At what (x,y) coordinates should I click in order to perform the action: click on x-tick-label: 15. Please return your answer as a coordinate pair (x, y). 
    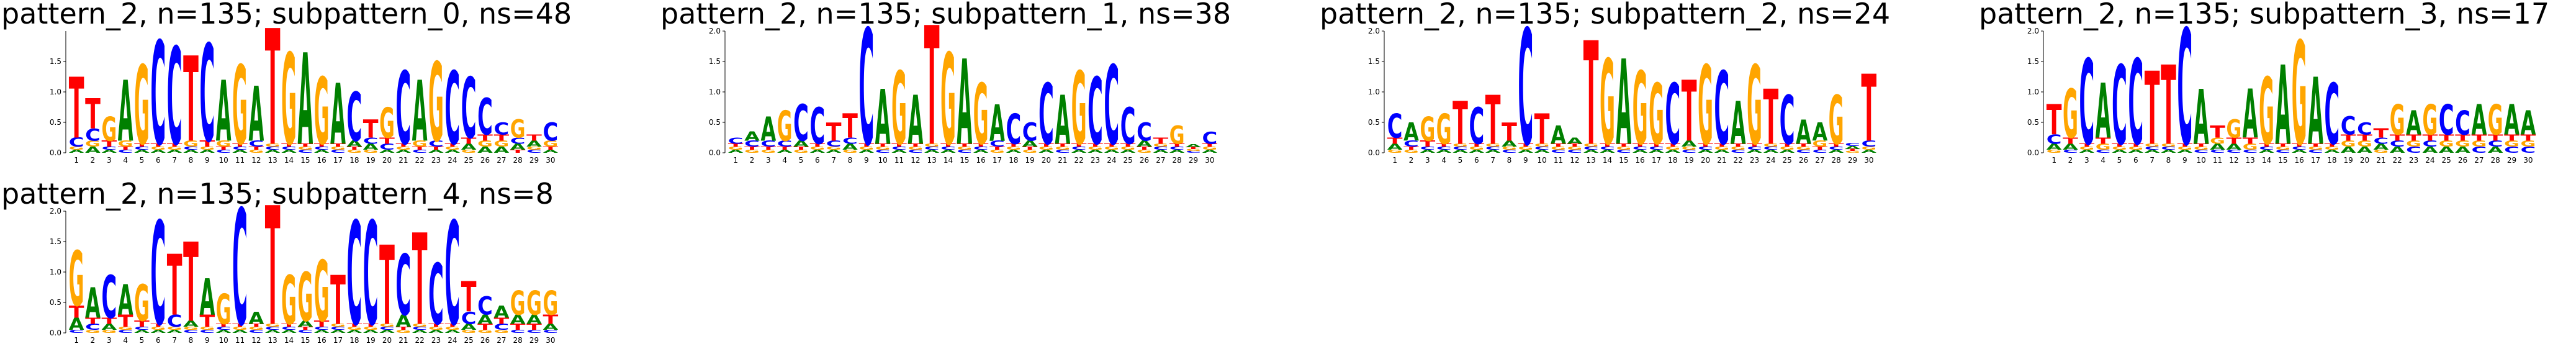
    Looking at the image, I should click on (1623, 160).